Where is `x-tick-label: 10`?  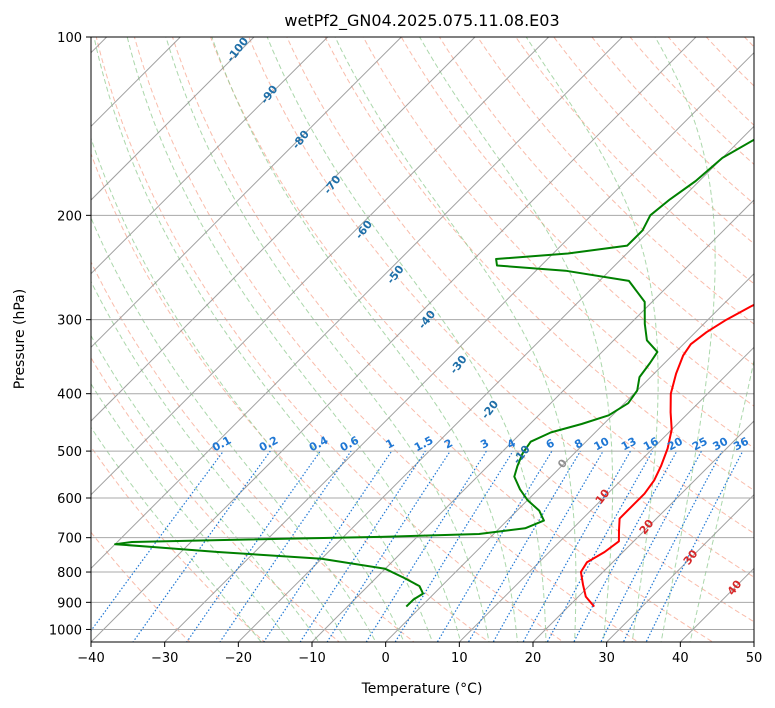 x-tick-label: 10 is located at coordinates (459, 658).